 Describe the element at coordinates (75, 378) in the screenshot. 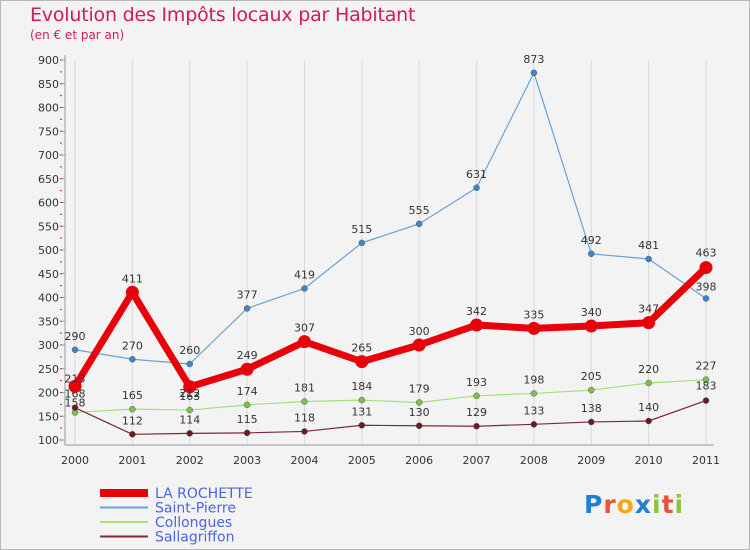

I see `data-label-la-rochette: 213` at that location.